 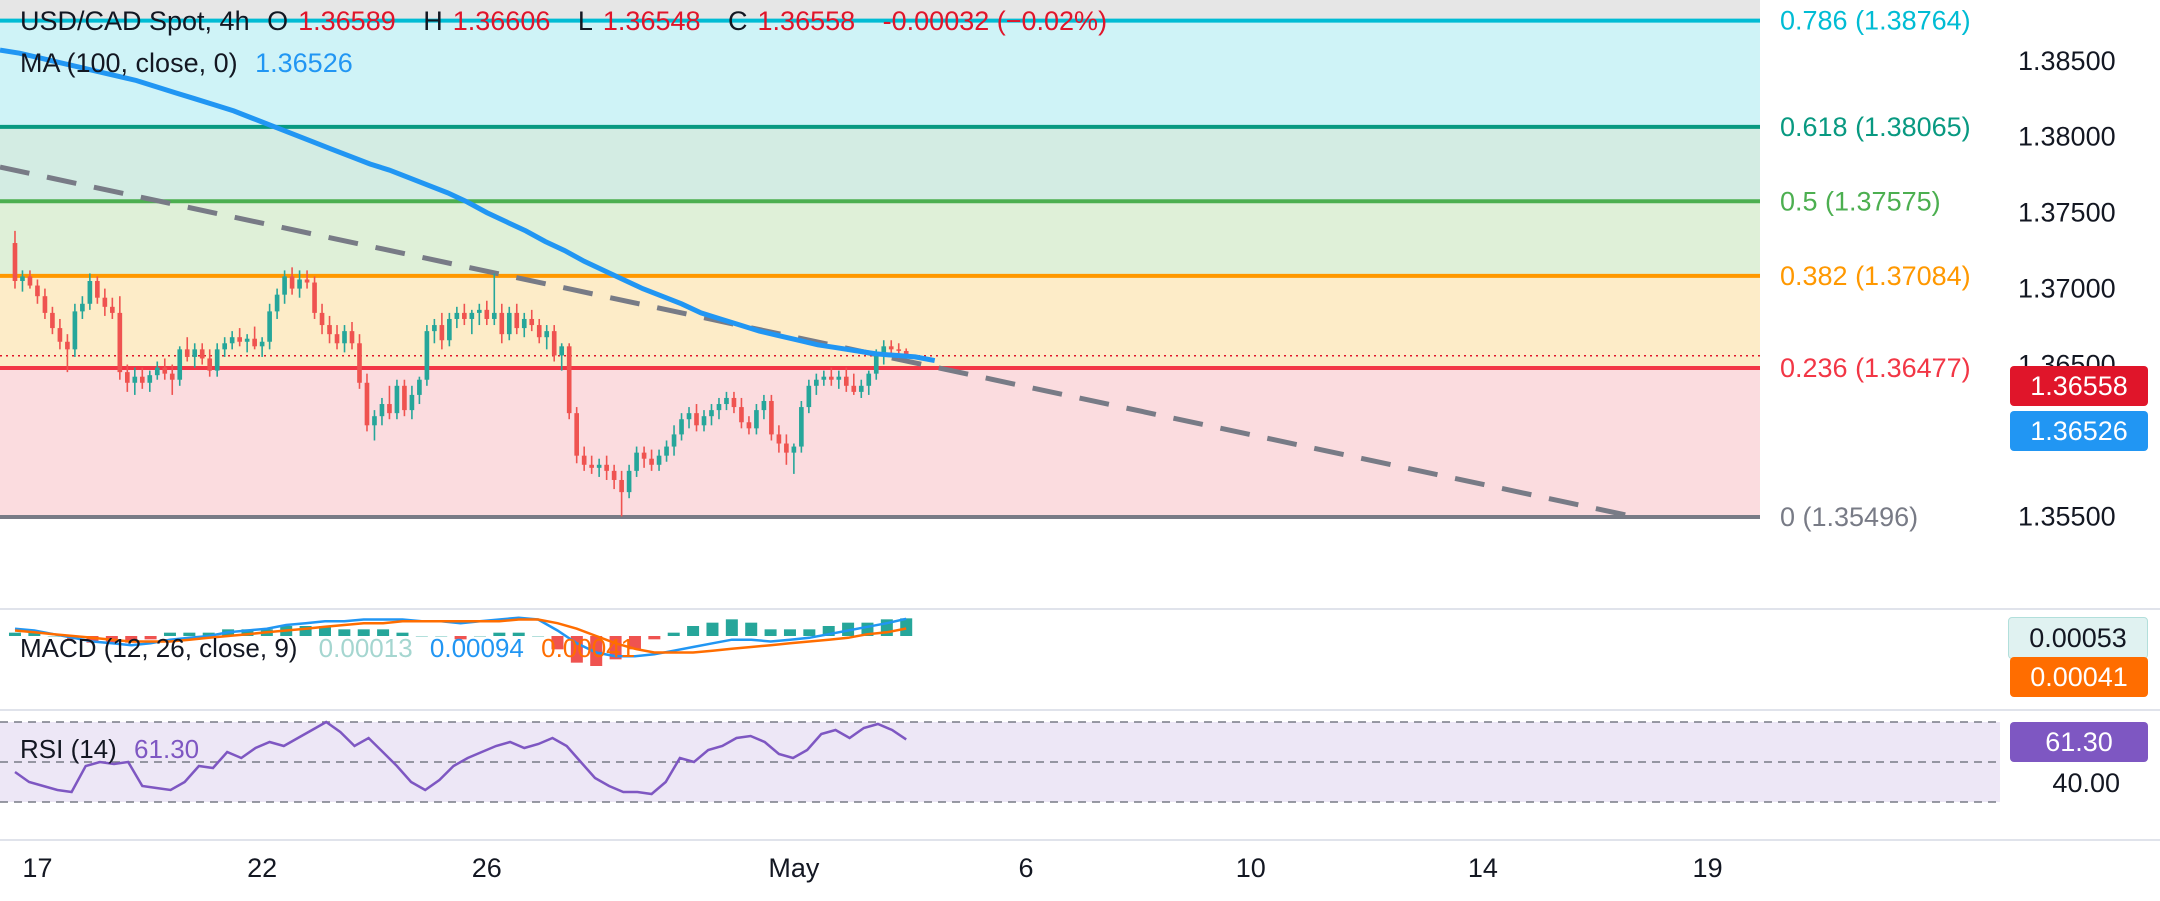 I want to click on rsi-level-label: 40.00, so click(x=2086, y=783).